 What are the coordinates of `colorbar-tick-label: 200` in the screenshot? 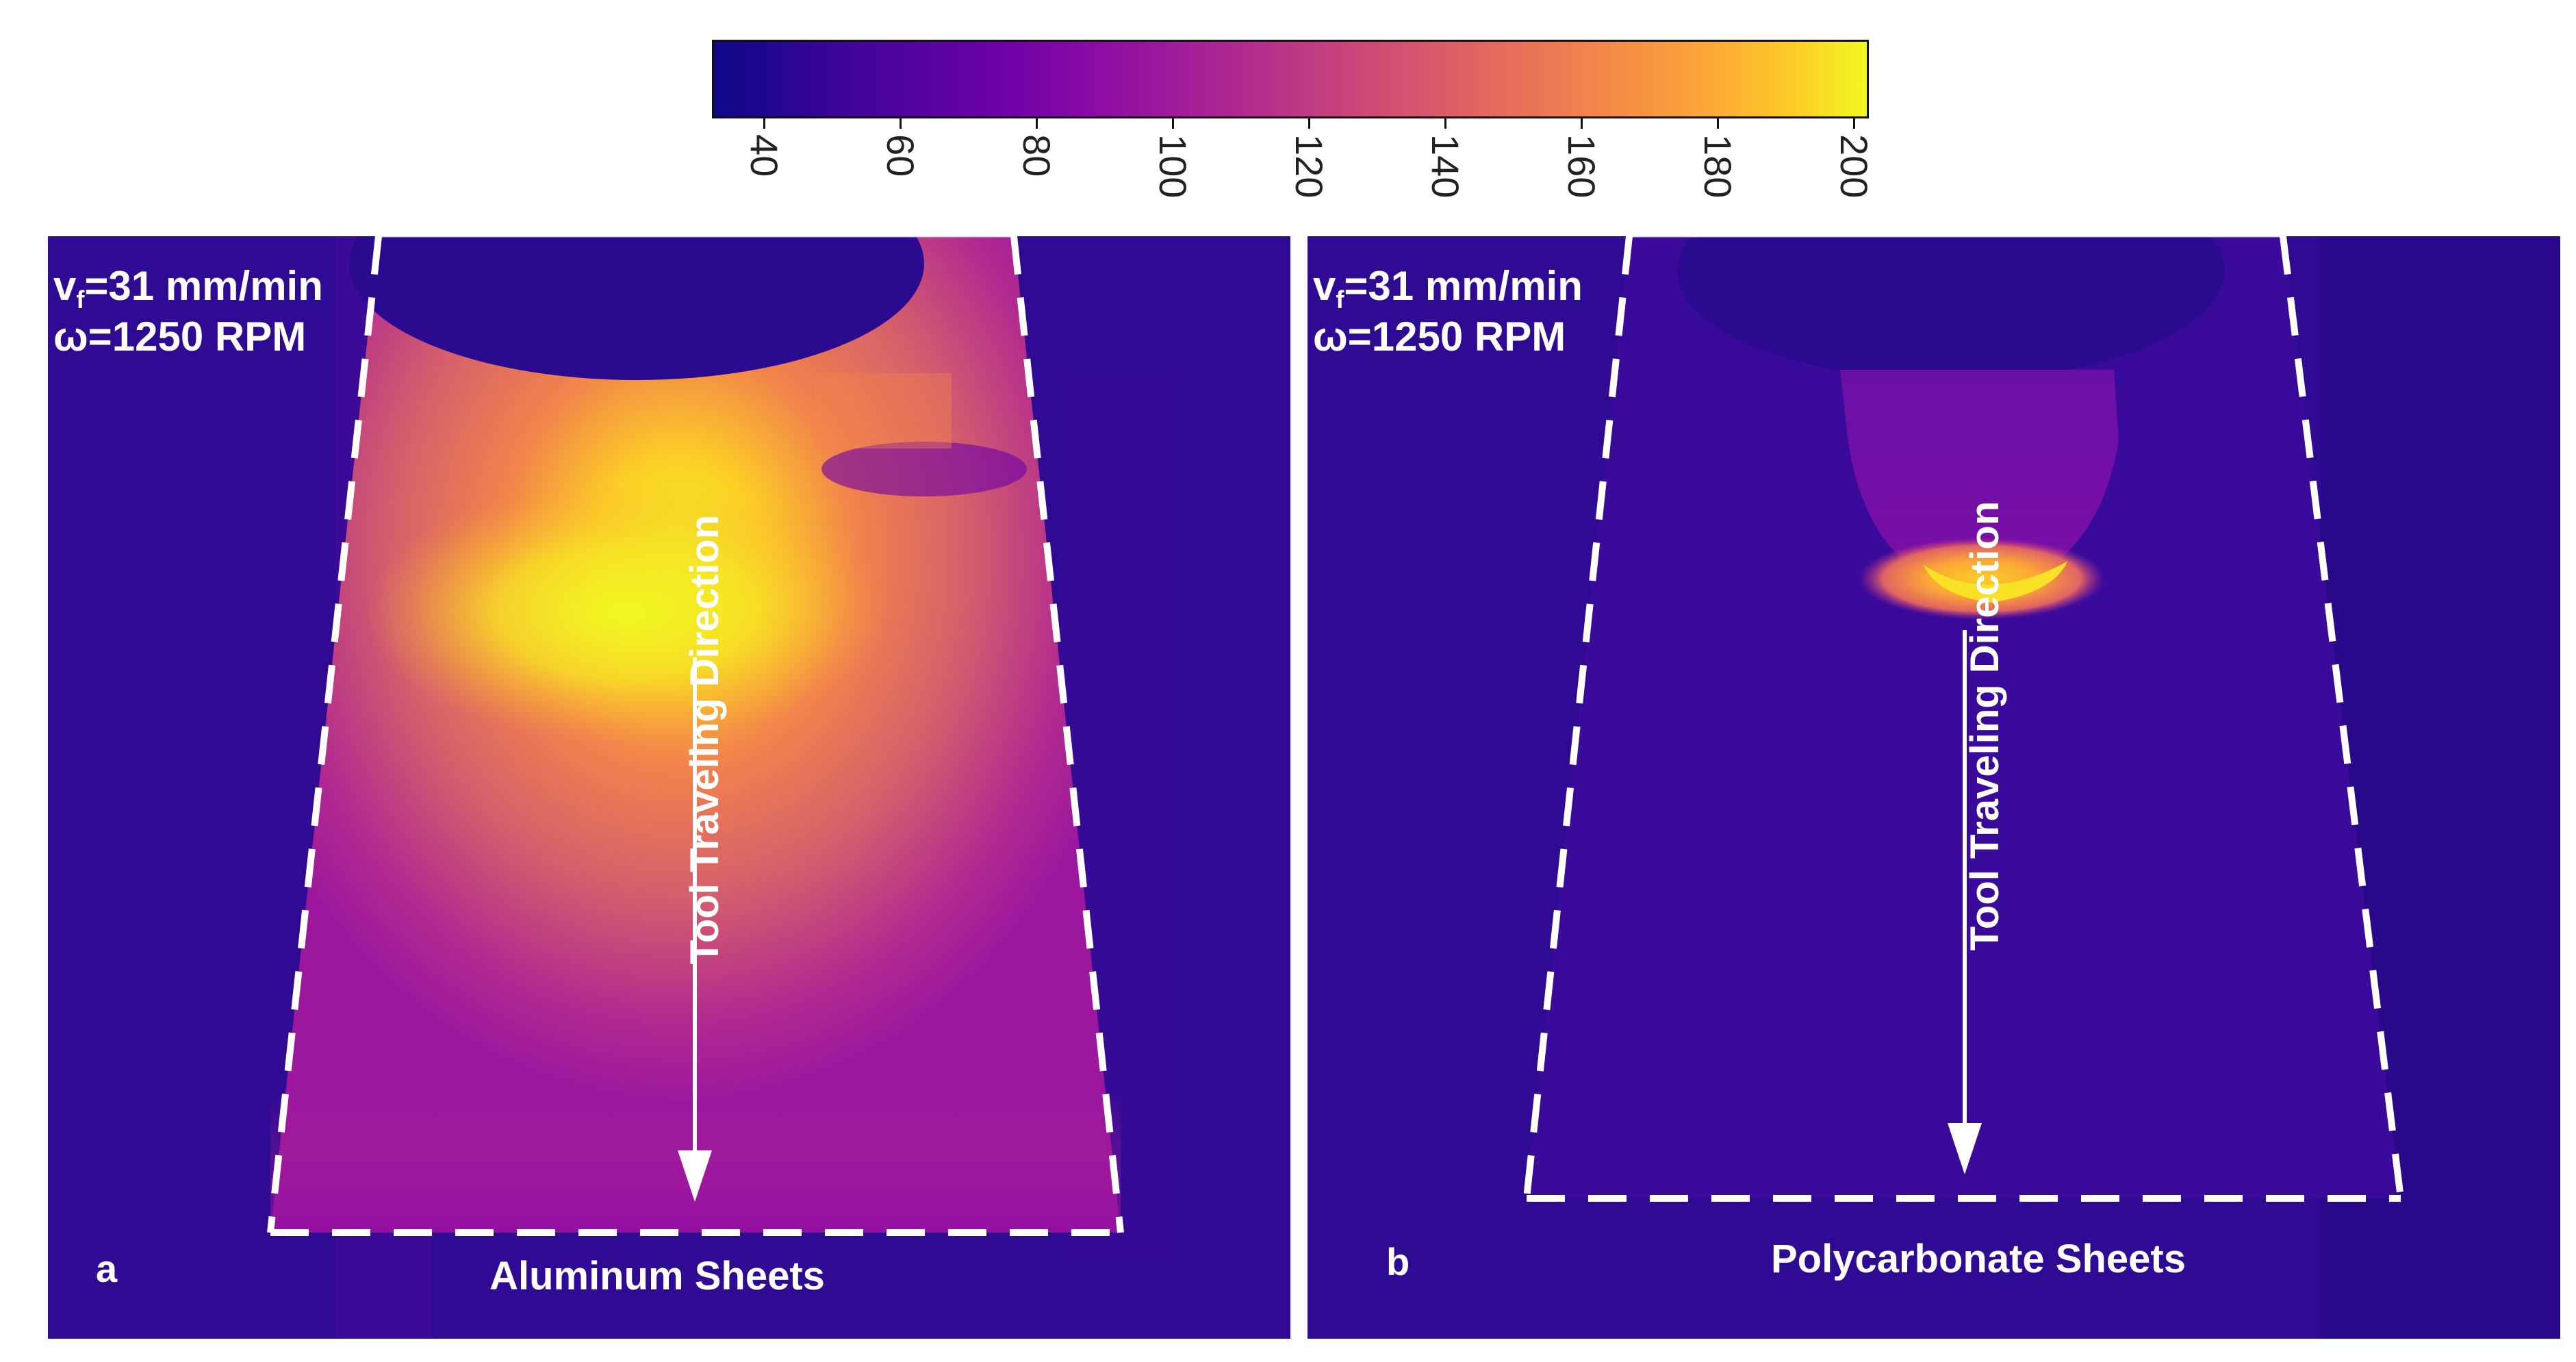 It's located at (1854, 166).